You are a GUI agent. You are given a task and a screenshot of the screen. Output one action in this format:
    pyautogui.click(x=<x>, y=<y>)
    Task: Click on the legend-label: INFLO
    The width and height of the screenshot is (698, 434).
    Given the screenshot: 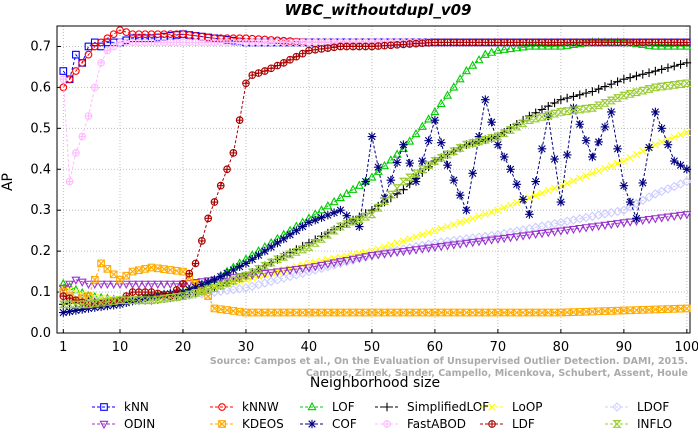 What is the action you would take?
    pyautogui.click(x=654, y=424)
    